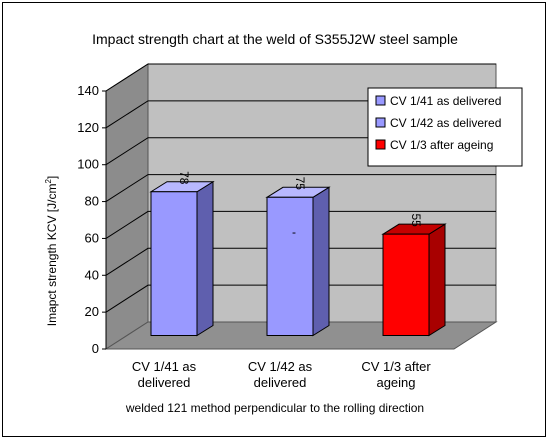  Describe the element at coordinates (300, 184) in the screenshot. I see `data-label: 75` at that location.